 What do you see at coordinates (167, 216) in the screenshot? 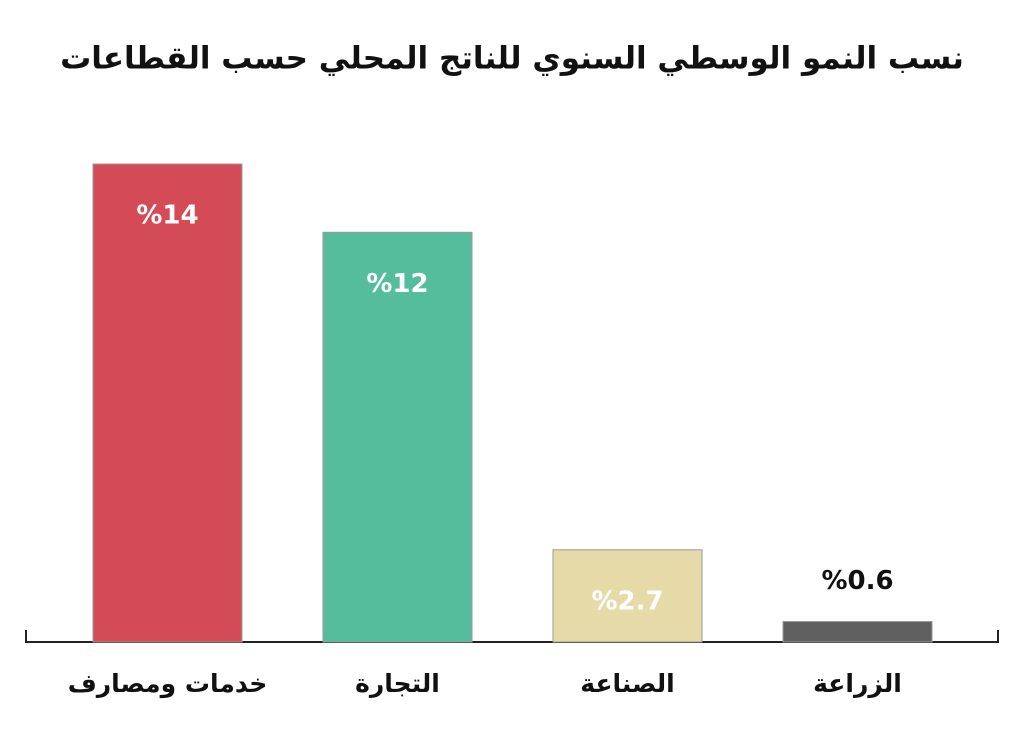
I see `value-label: %14` at bounding box center [167, 216].